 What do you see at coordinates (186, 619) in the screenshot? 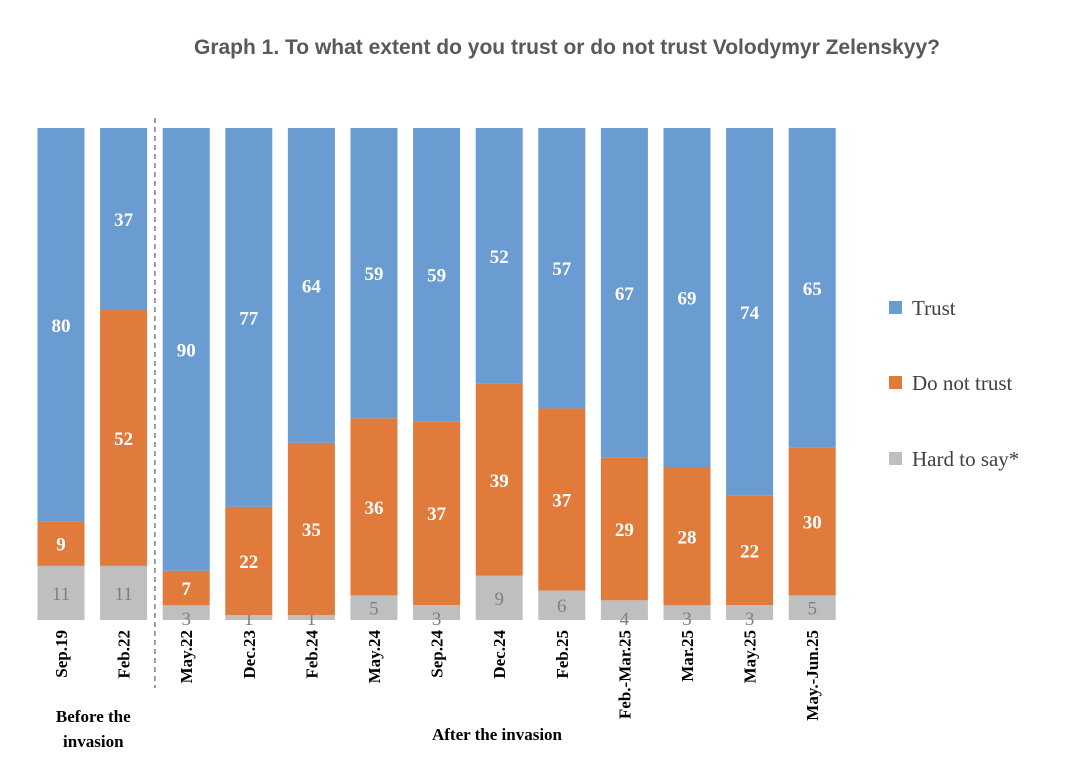
I see `data-label-hard-to-say-may-22: 3` at bounding box center [186, 619].